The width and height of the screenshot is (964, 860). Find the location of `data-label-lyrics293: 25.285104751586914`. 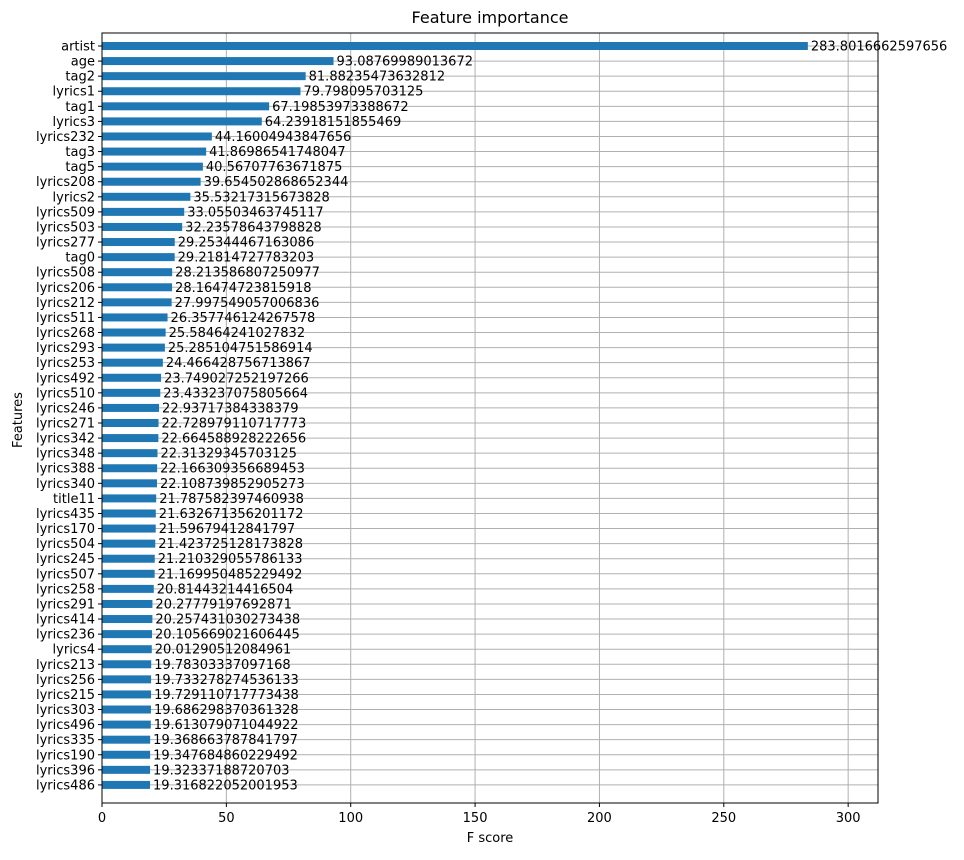

data-label-lyrics293: 25.285104751586914 is located at coordinates (240, 348).